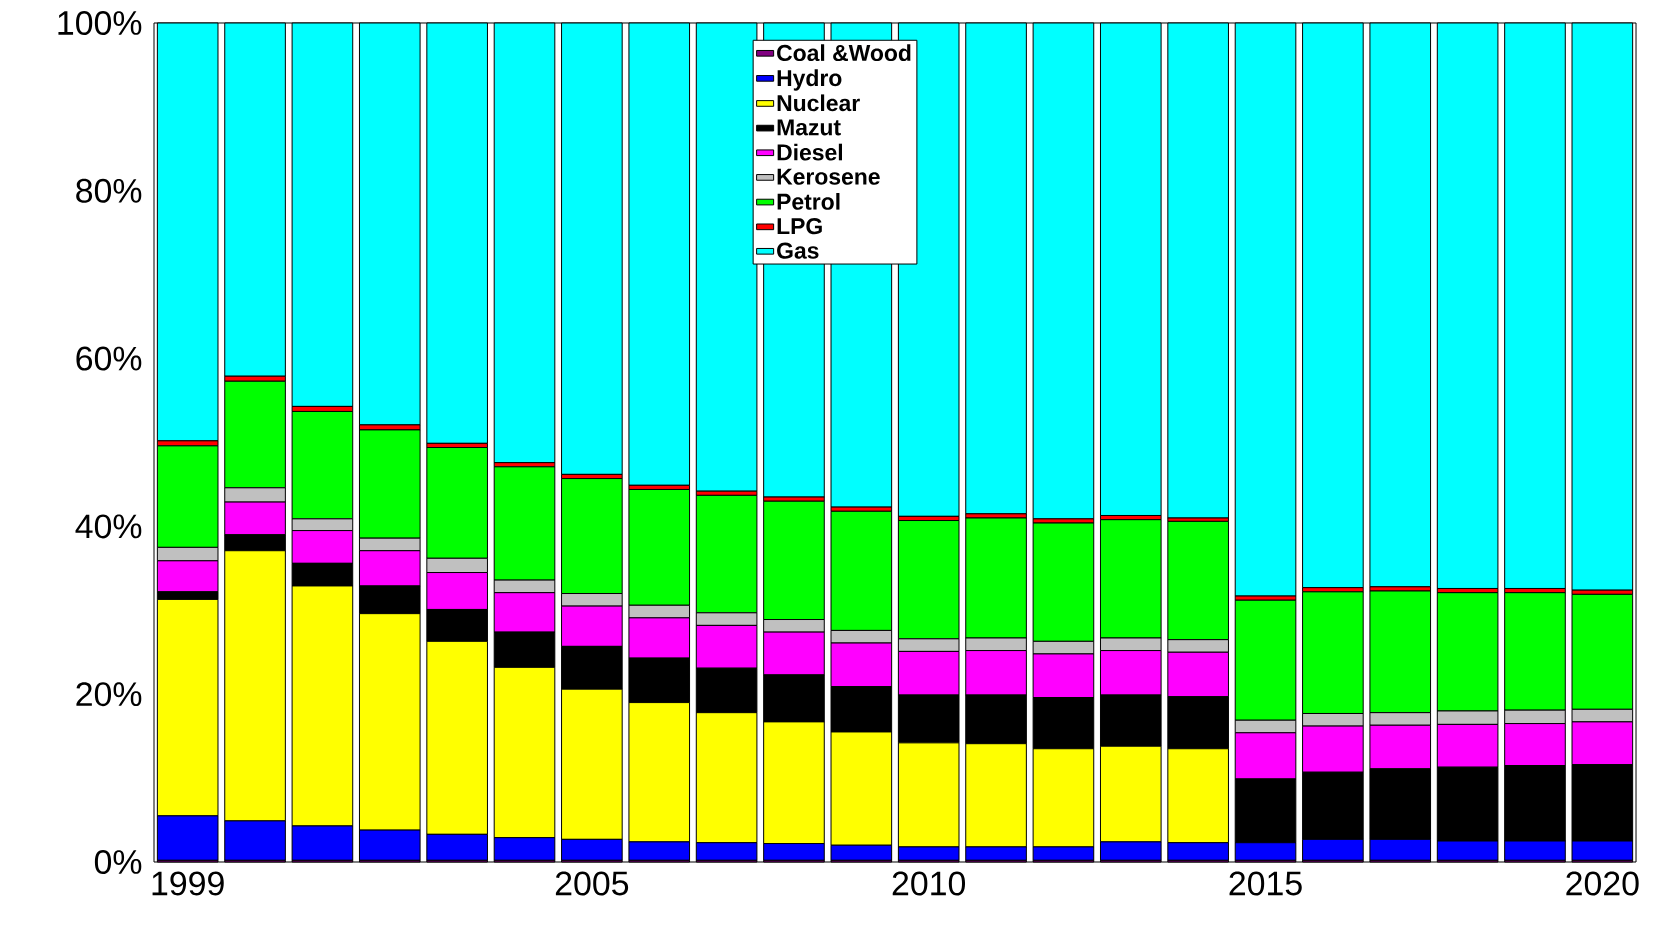 The height and width of the screenshot is (931, 1669). Describe the element at coordinates (188, 883) in the screenshot. I see `x-tick-label: 1999` at that location.